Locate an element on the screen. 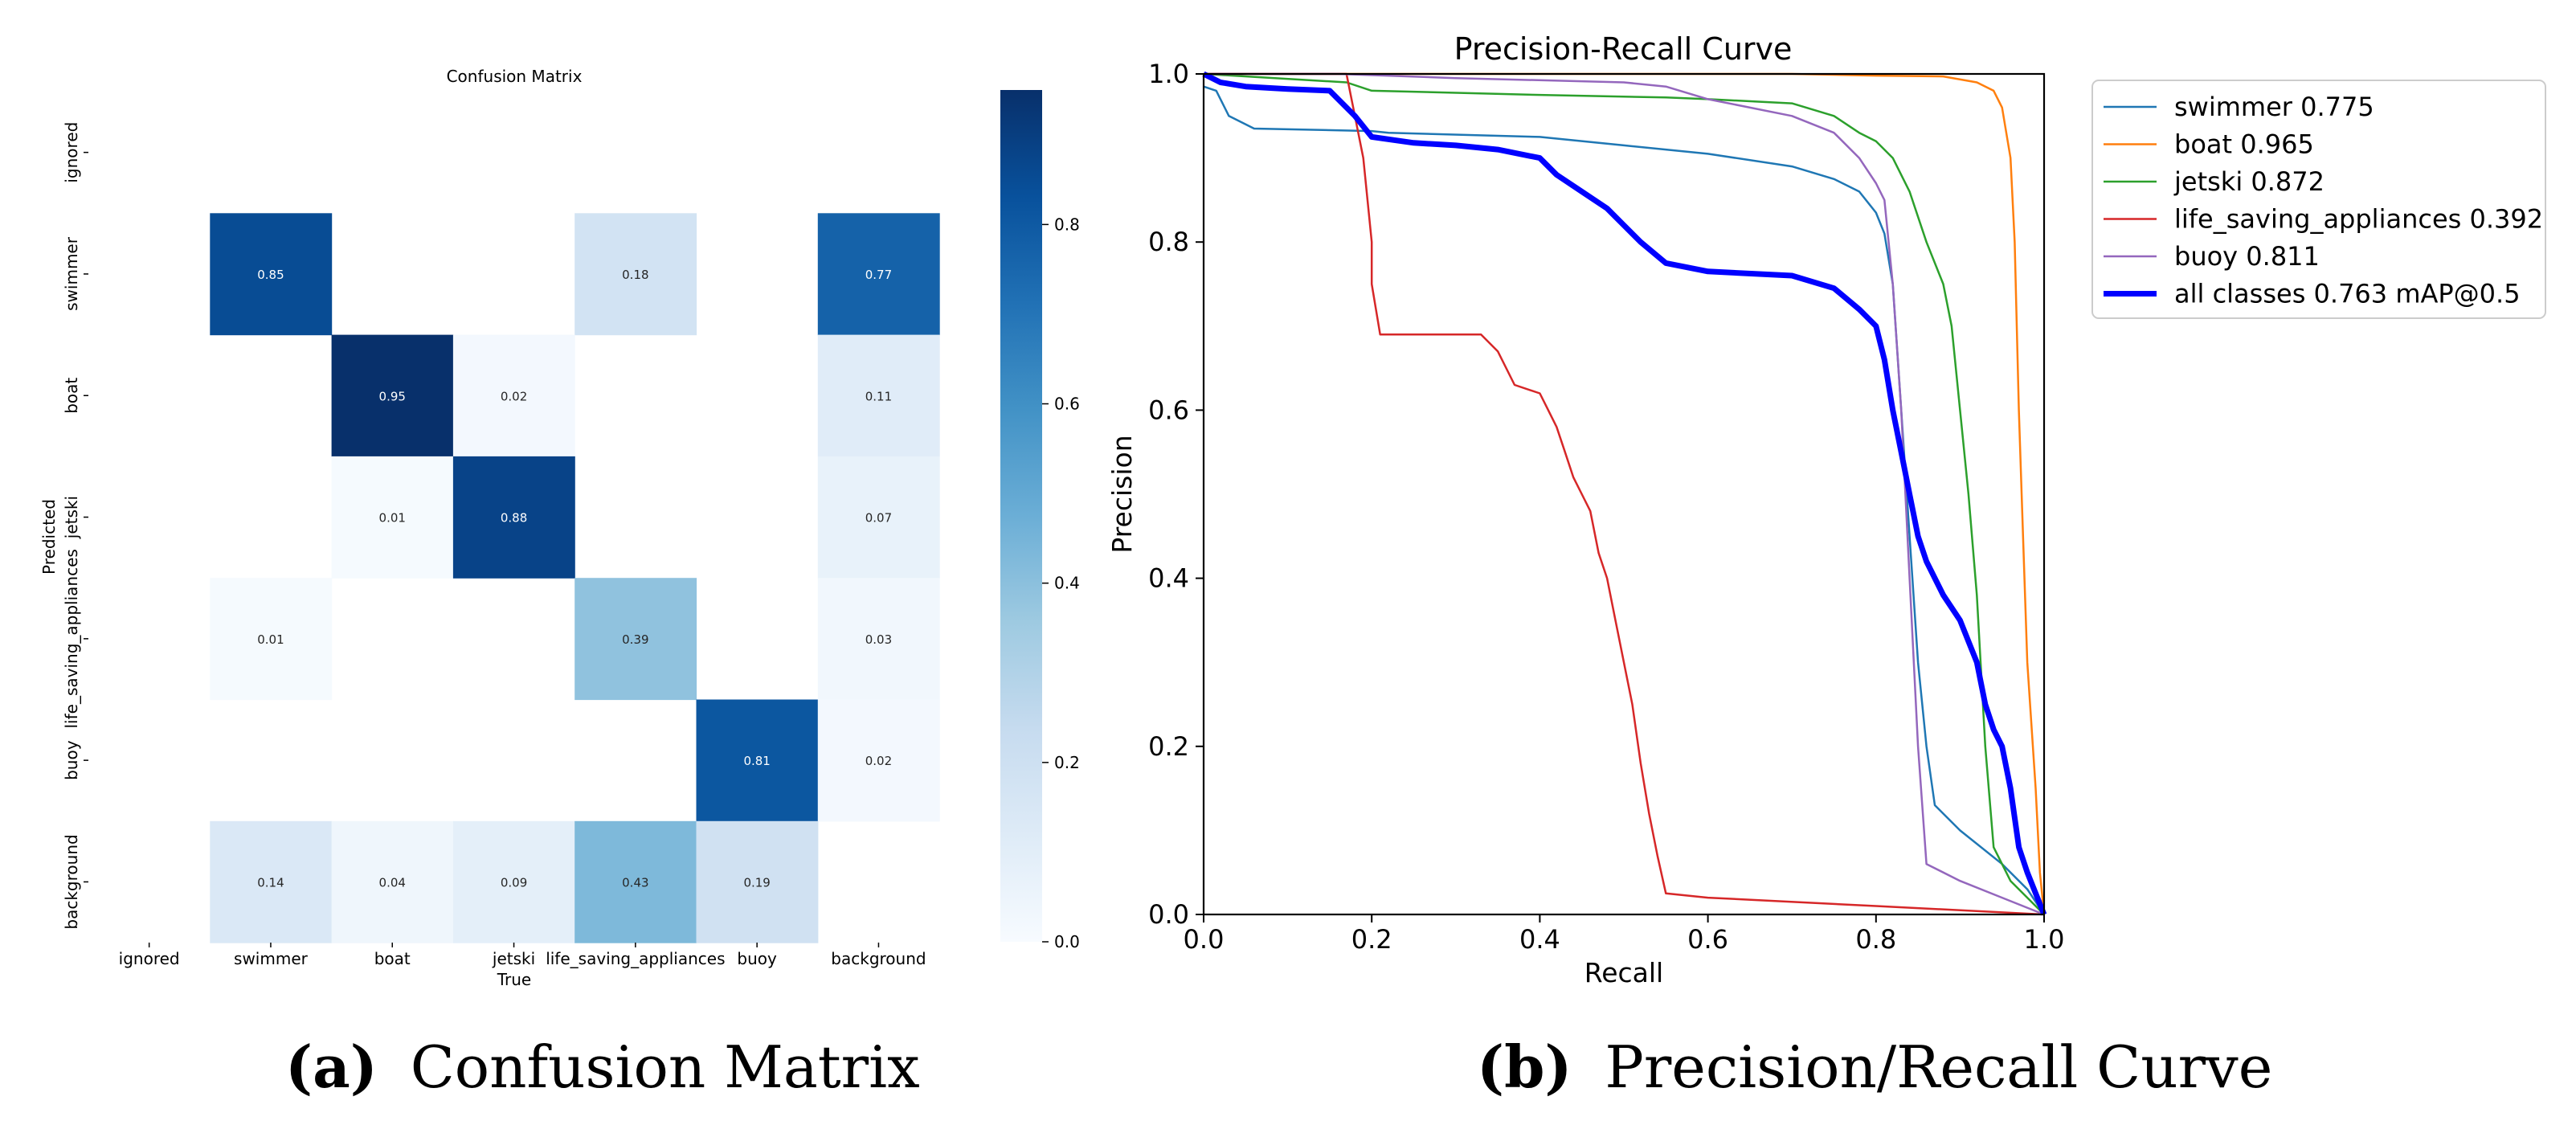 Image resolution: width=2576 pixels, height=1125 pixels. cm-ylabel: Predicted is located at coordinates (49, 537).